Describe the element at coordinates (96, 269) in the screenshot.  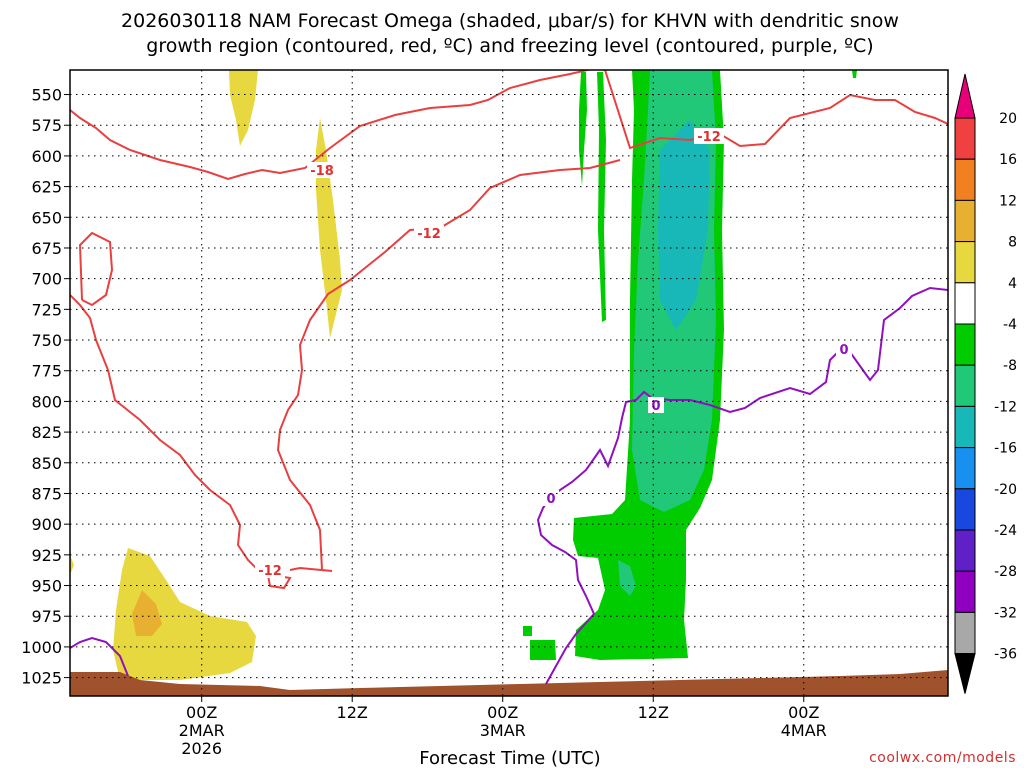
I see `dgz-contour-loop` at that location.